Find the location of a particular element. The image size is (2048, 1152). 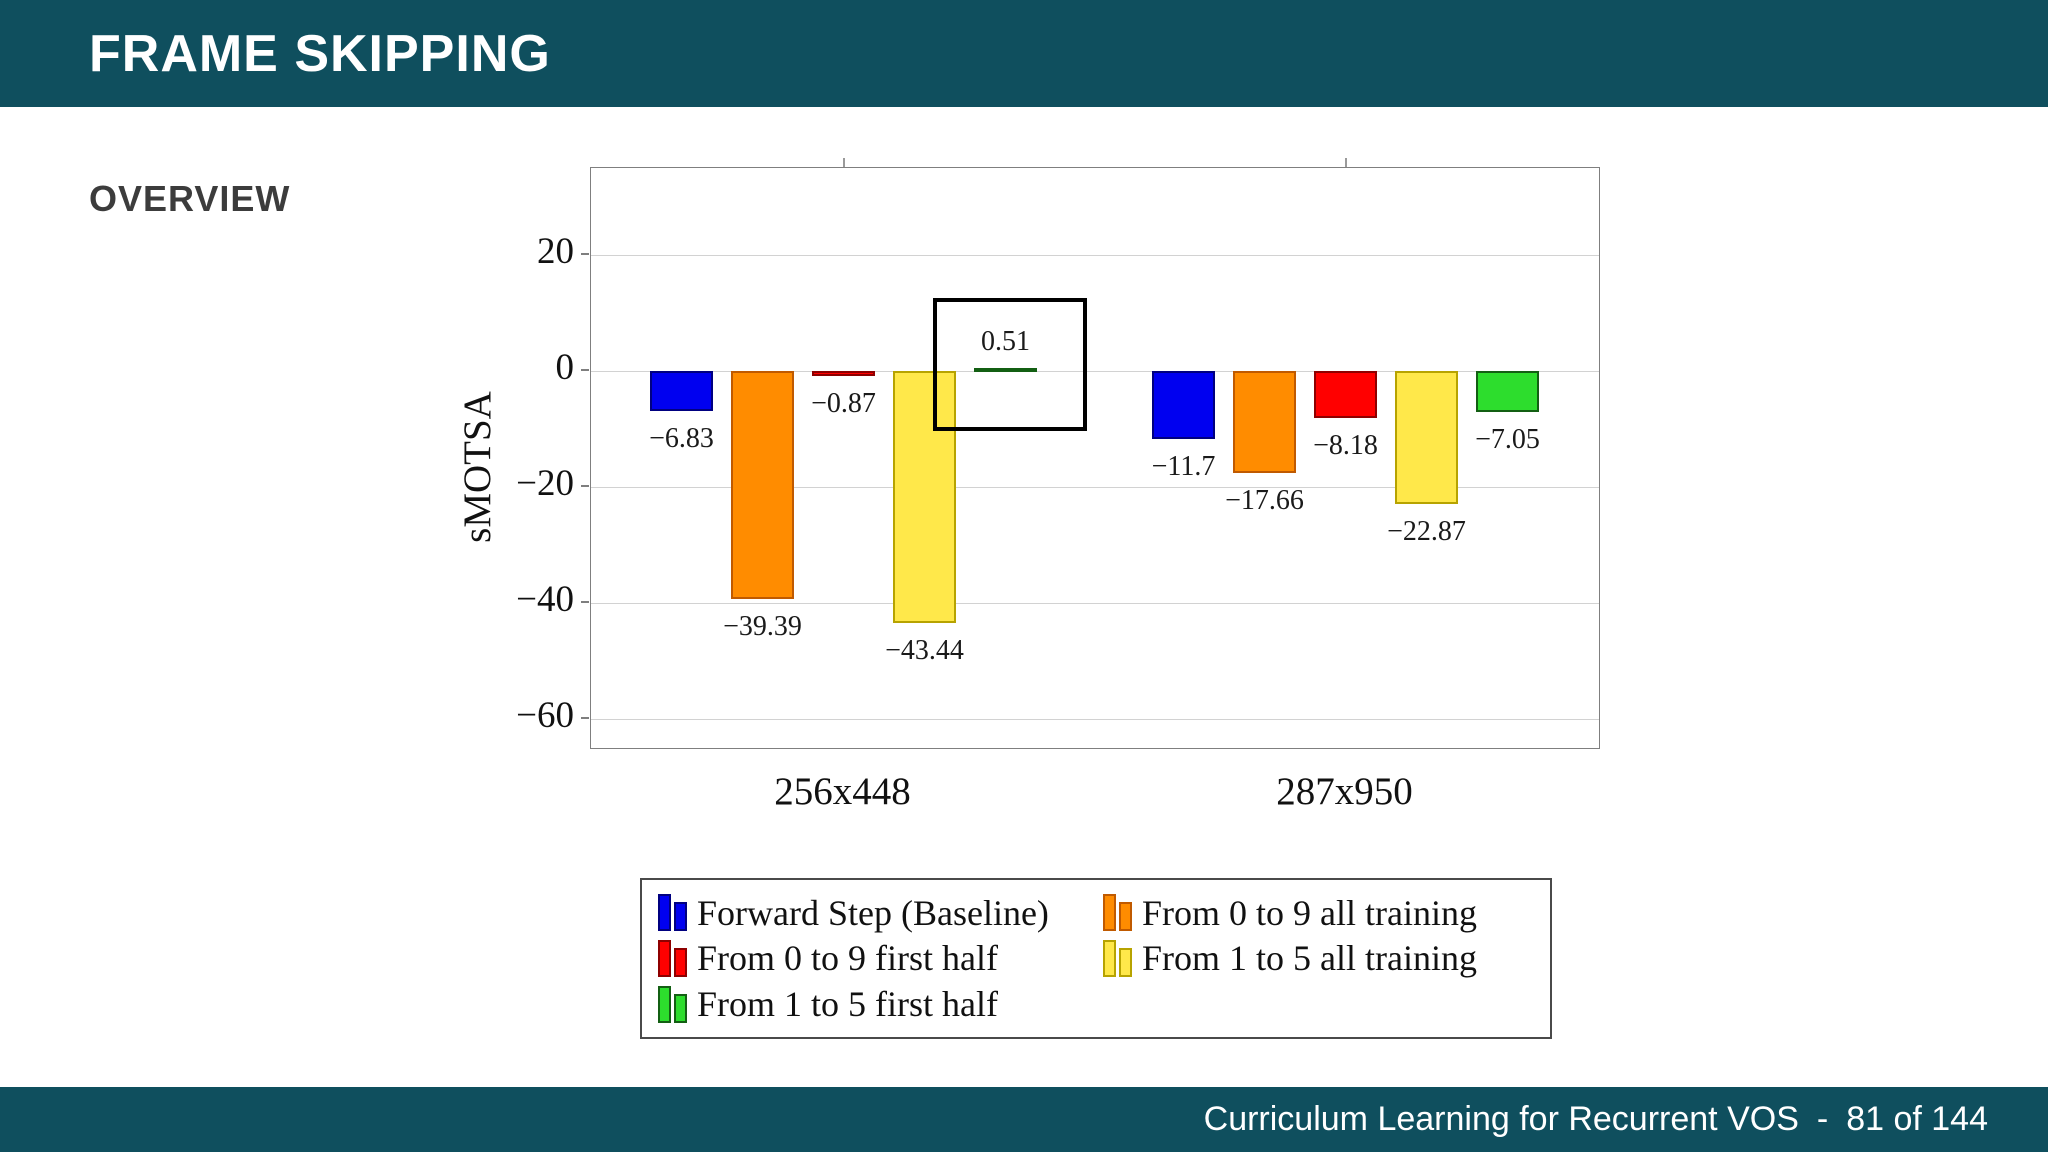

legend-entry-from-1-to-5-first-half: From 1 to 5 first half is located at coordinates (880, 1004).